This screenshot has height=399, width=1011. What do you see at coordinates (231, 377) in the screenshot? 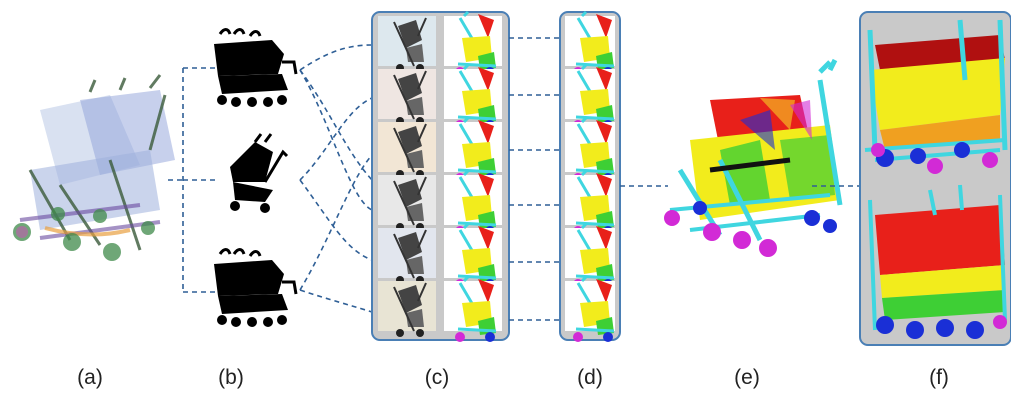
I see `label-b: (b)` at bounding box center [231, 377].